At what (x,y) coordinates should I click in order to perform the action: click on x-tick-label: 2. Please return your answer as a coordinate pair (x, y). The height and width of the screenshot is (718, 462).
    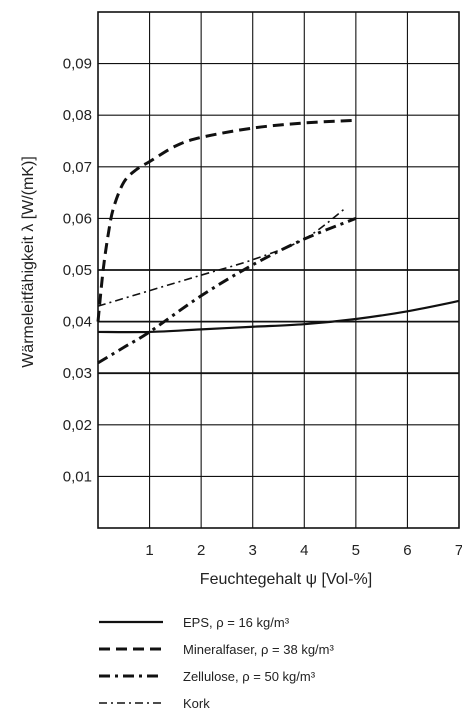
    Looking at the image, I should click on (201, 550).